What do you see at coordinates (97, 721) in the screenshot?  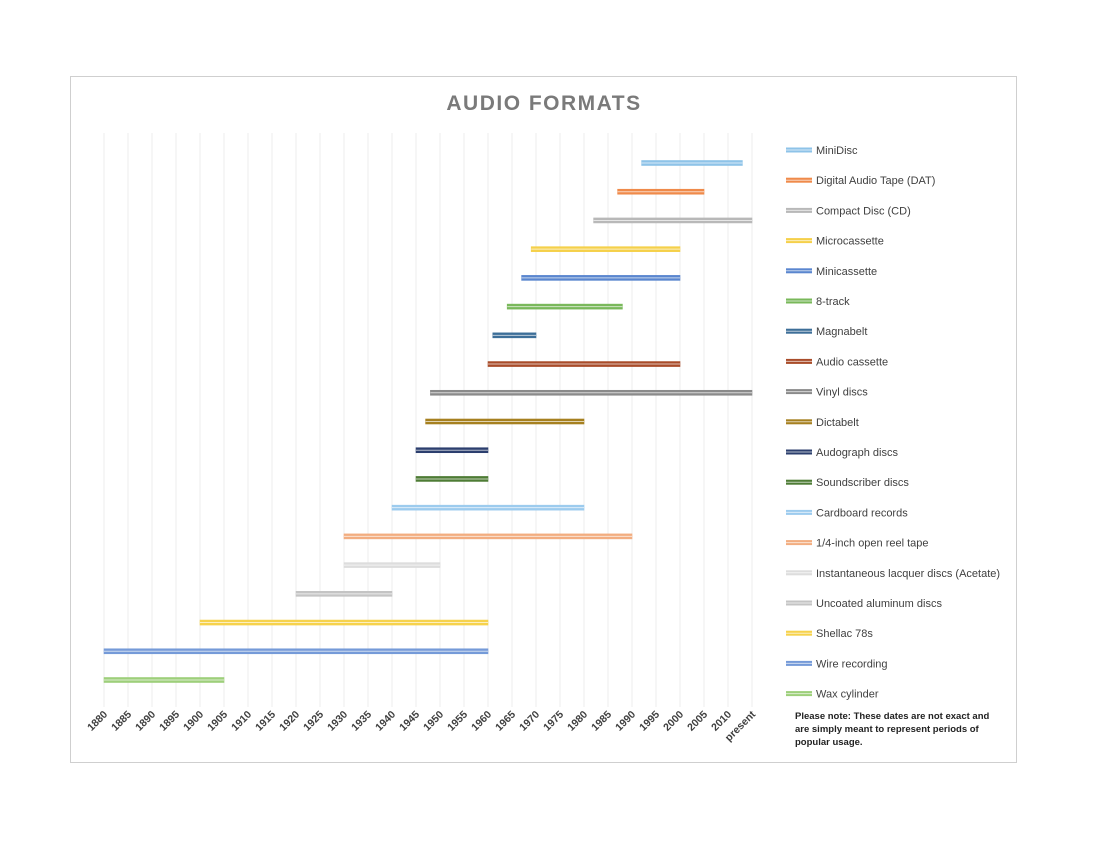 I see `x-tick-label: 1880` at bounding box center [97, 721].